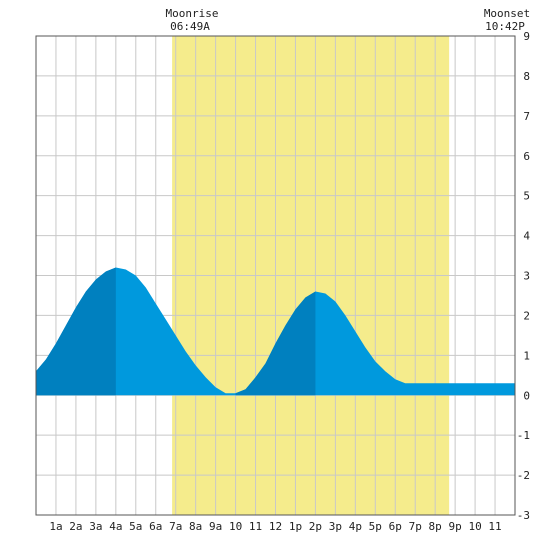 Image resolution: width=550 pixels, height=550 pixels. Describe the element at coordinates (435, 526) in the screenshot. I see `x-tick-label: 8p` at that location.